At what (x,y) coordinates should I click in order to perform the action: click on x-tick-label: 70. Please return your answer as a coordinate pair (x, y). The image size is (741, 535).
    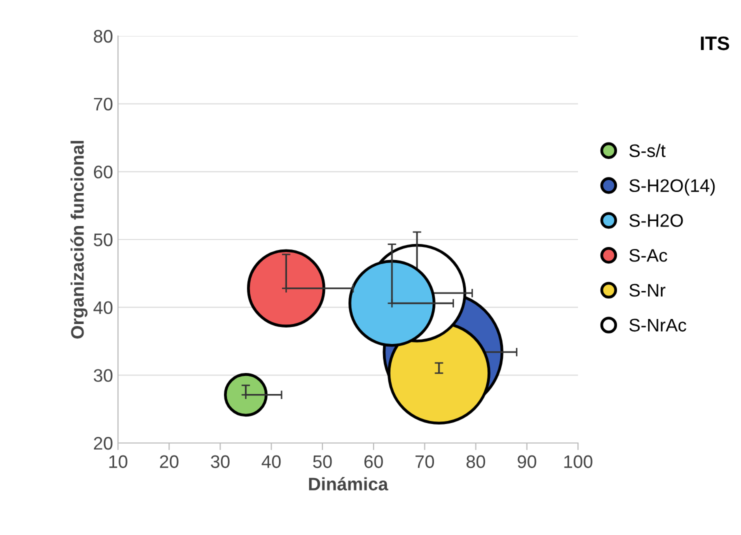
    Looking at the image, I should click on (425, 461).